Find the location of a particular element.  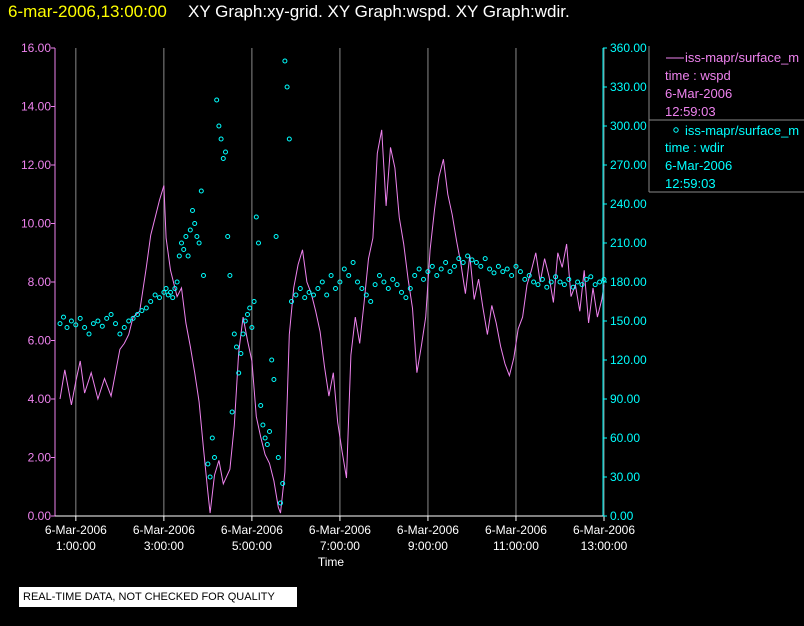

legend-entry-2-time: 12:59:03 is located at coordinates (690, 183).